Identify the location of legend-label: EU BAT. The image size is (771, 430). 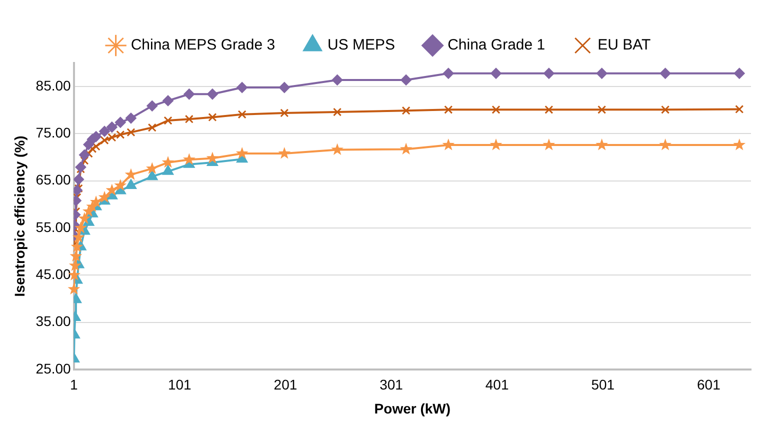
(624, 45).